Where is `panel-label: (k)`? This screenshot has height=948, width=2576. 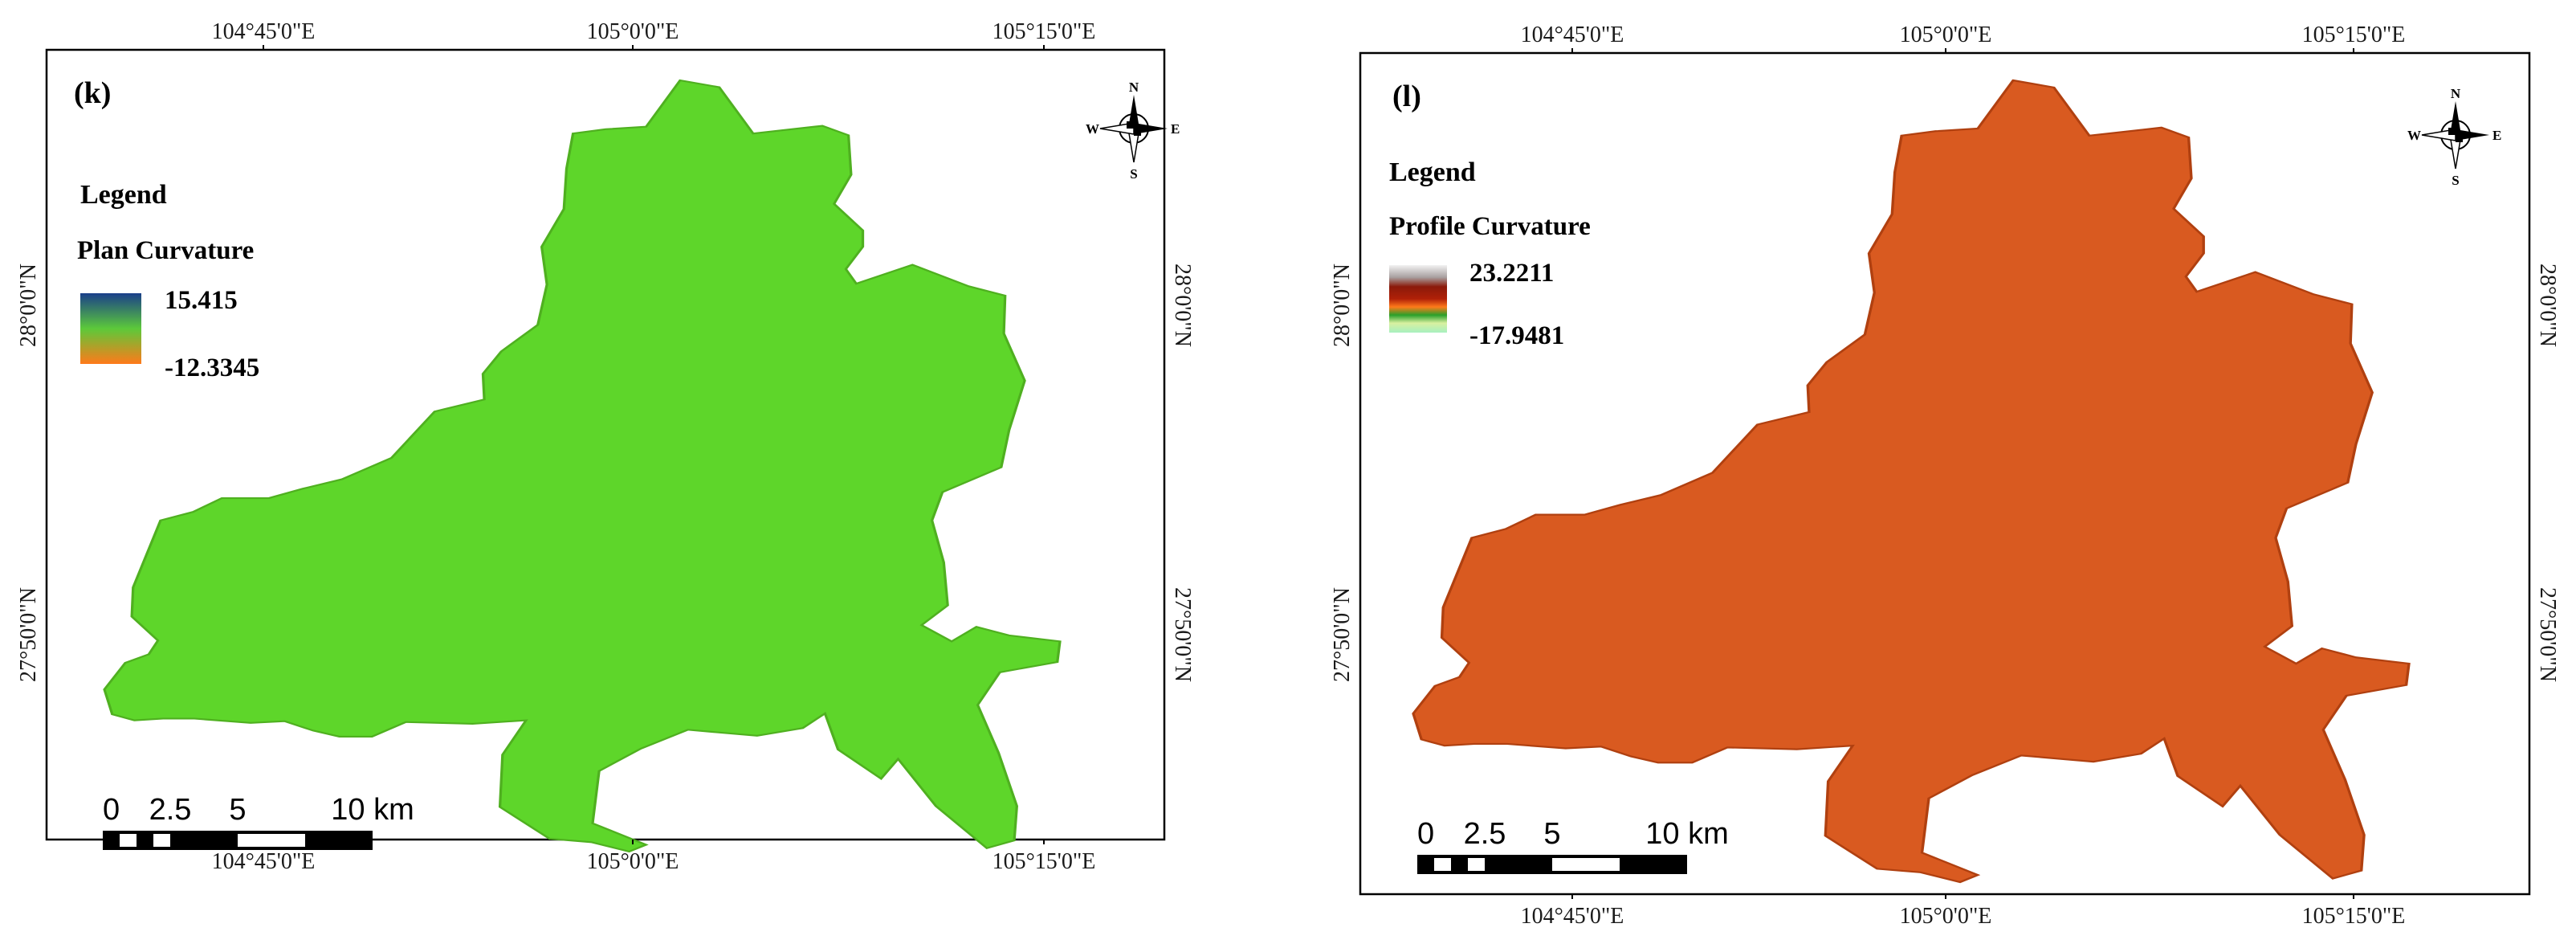 panel-label: (k) is located at coordinates (92, 93).